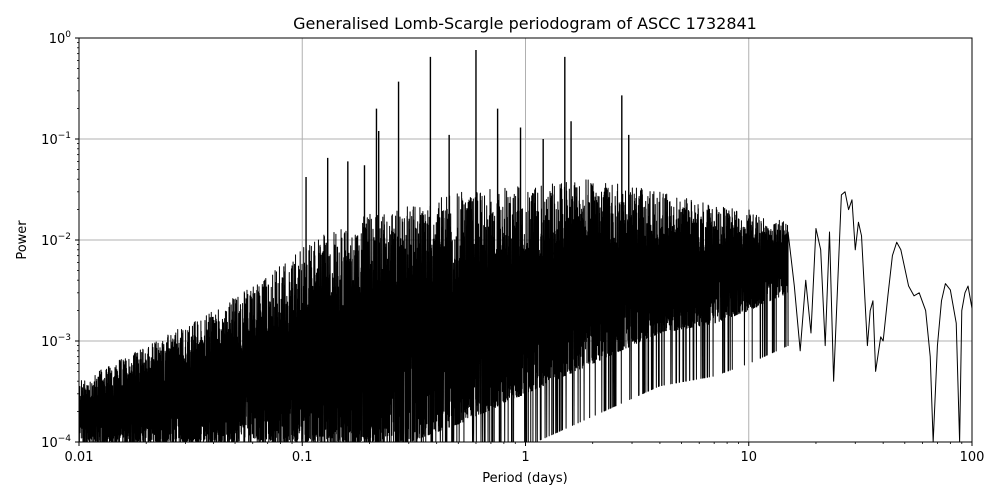 The width and height of the screenshot is (1000, 500). I want to click on y-tick-label: 10⁻², so click(56, 240).